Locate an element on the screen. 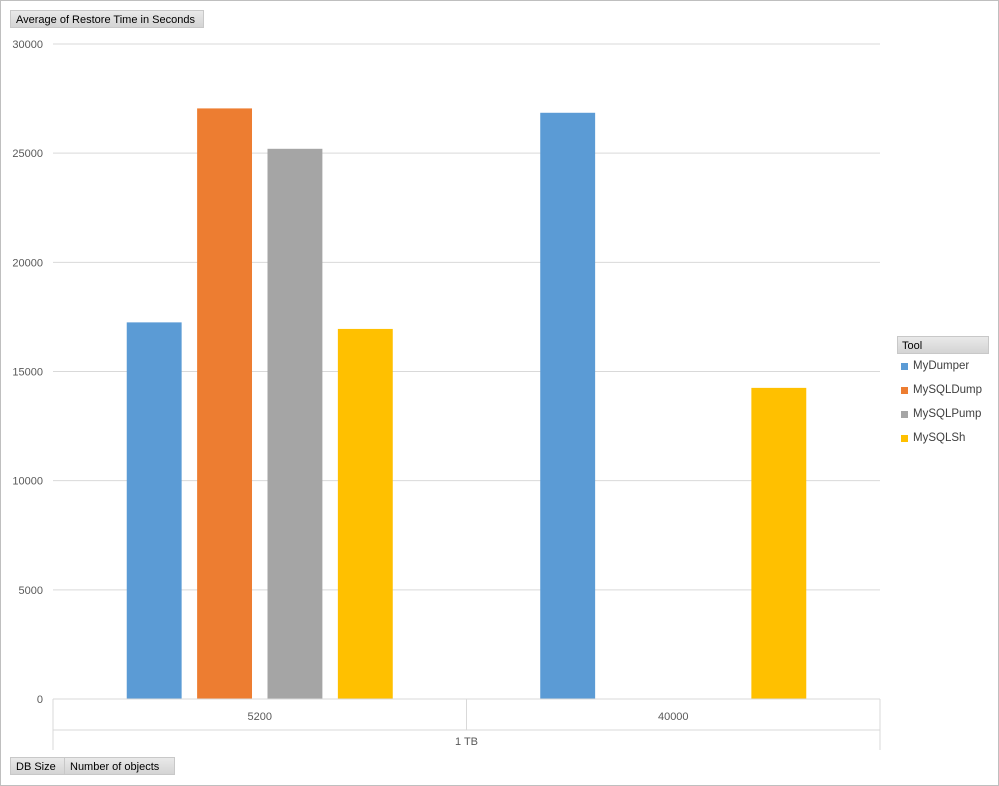 The width and height of the screenshot is (999, 786). legend-item-mysqlpump: MySQLPump is located at coordinates (943, 414).